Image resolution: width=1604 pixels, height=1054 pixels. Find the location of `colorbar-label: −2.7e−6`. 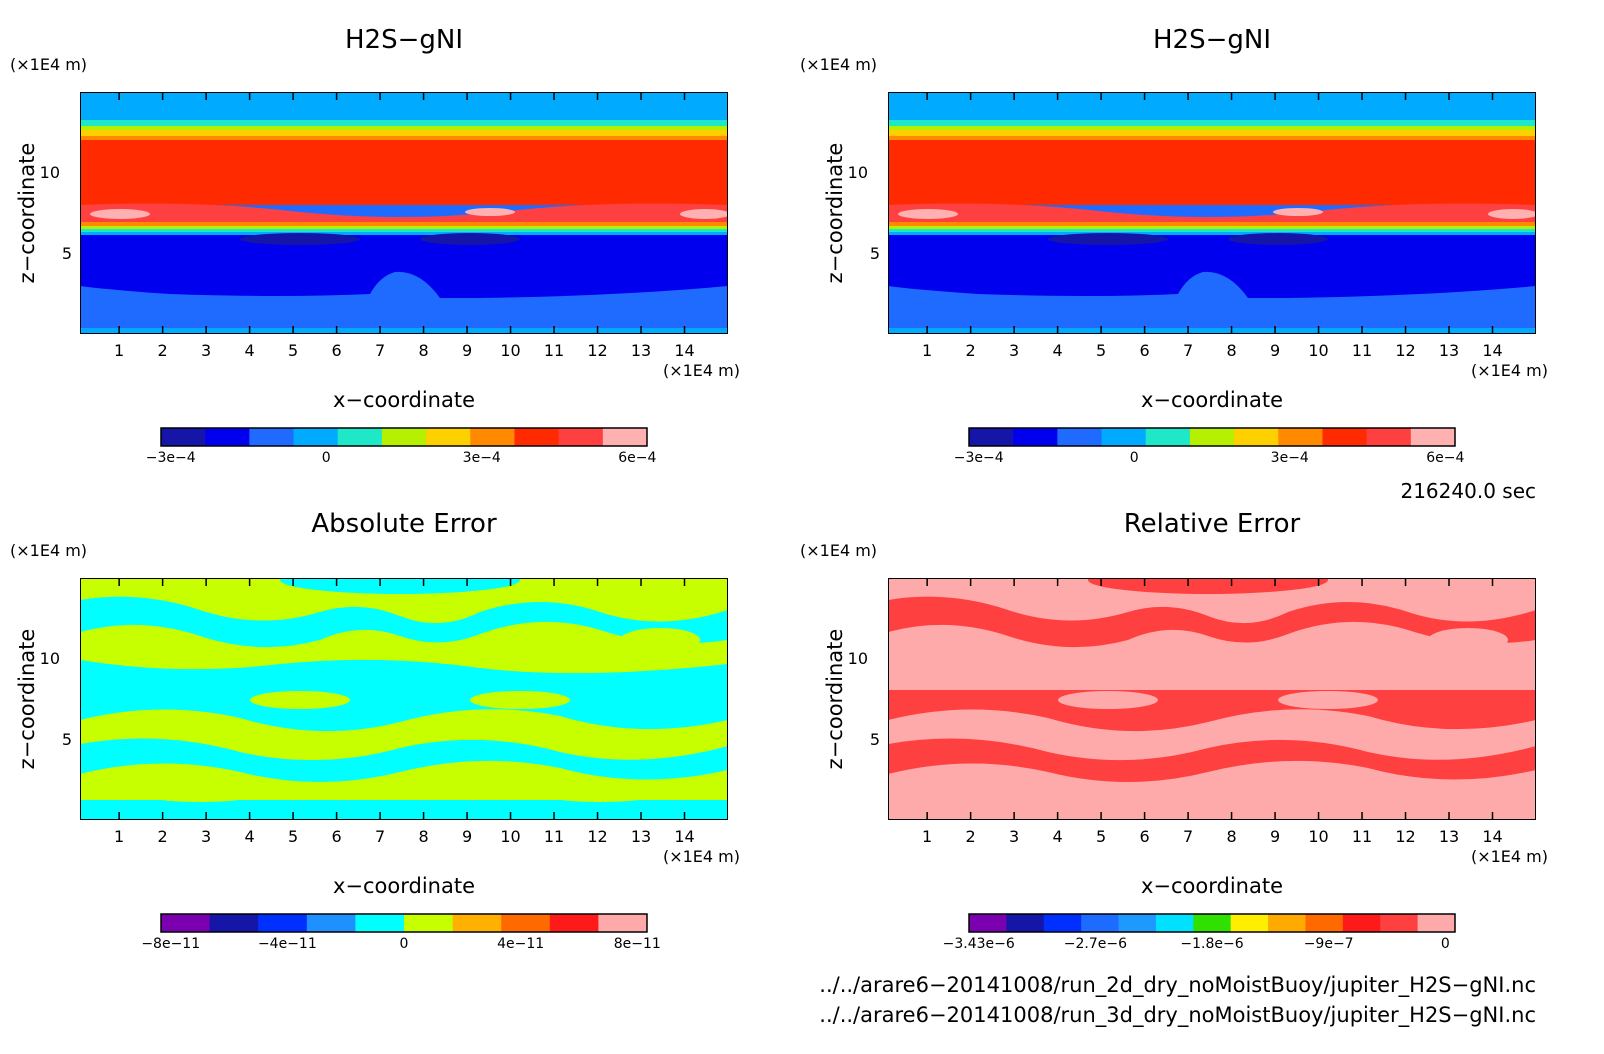

colorbar-label: −2.7e−6 is located at coordinates (1095, 944).